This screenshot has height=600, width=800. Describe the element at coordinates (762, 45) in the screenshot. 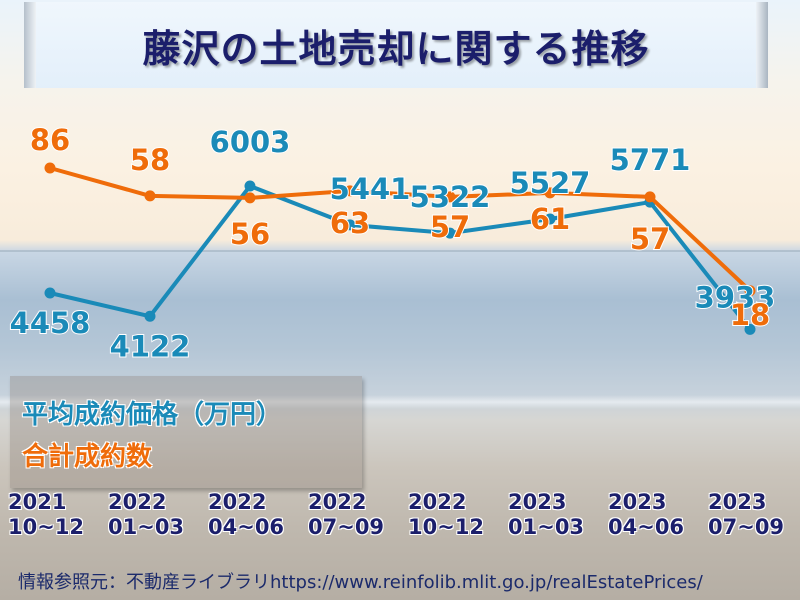

I see `banner-edge-right` at that location.